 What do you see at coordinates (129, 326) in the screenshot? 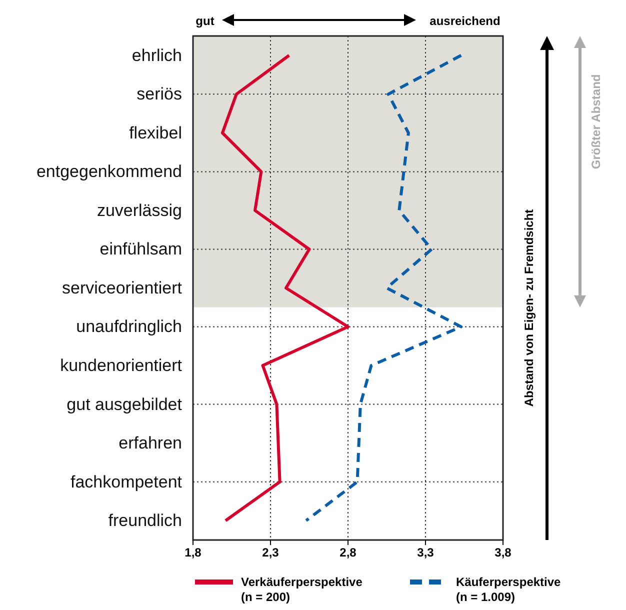
I see `y-tick-label: unaufdringlich` at bounding box center [129, 326].